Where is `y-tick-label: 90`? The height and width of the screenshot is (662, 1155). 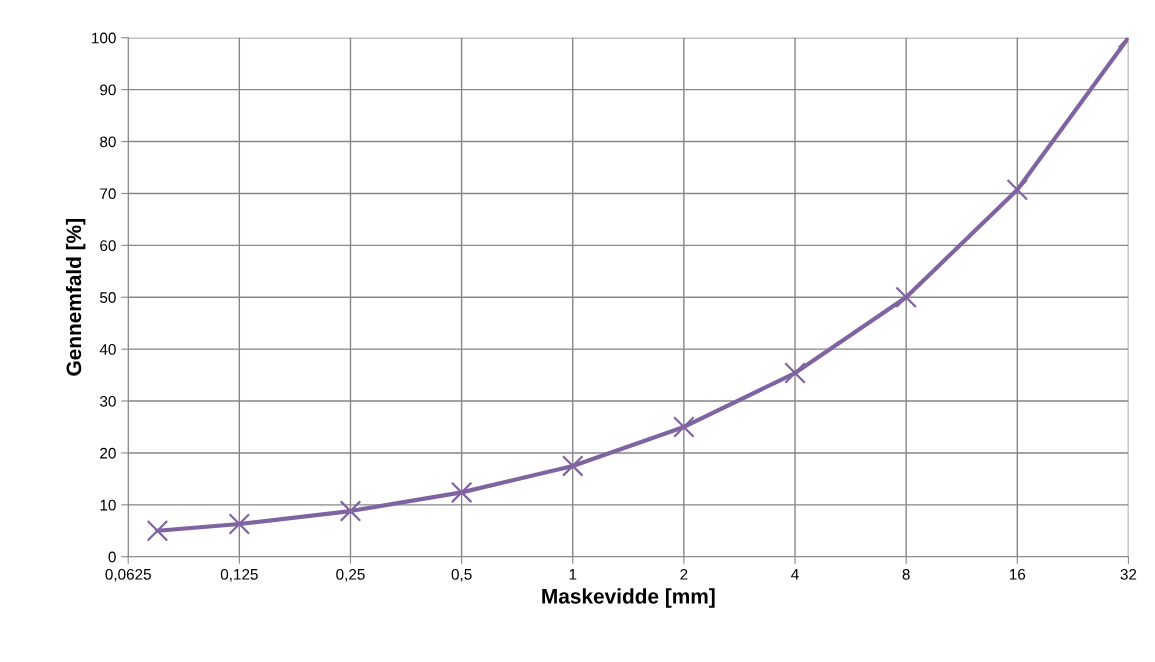
y-tick-label: 90 is located at coordinates (108, 90).